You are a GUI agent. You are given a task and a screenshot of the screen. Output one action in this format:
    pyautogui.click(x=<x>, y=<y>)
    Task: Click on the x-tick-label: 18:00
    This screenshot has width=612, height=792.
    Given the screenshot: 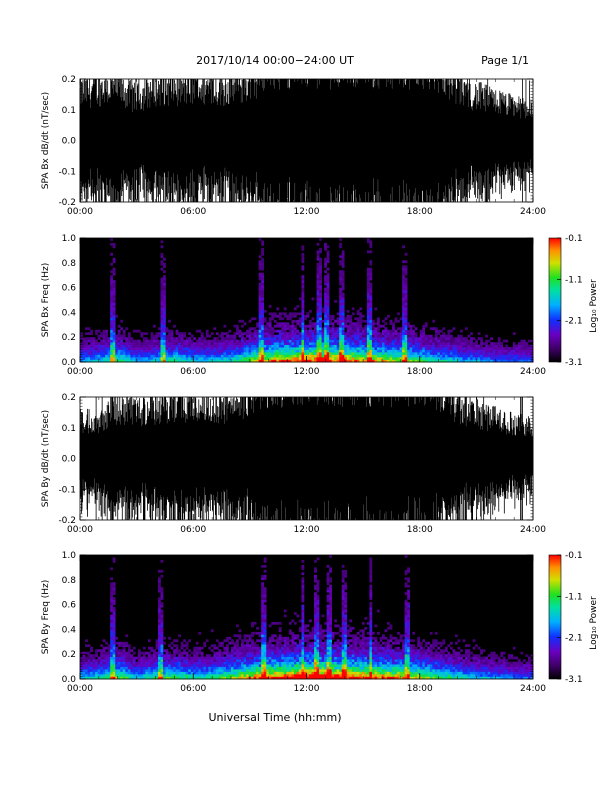 What is the action you would take?
    pyautogui.click(x=420, y=530)
    